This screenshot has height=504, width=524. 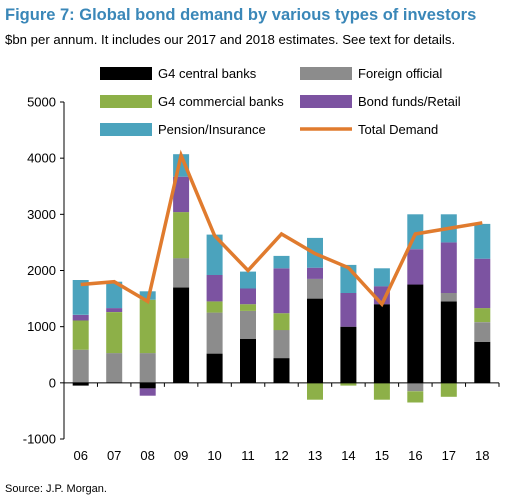 What do you see at coordinates (207, 73) in the screenshot?
I see `legend-label-g4-central-banks: G4 central banks` at bounding box center [207, 73].